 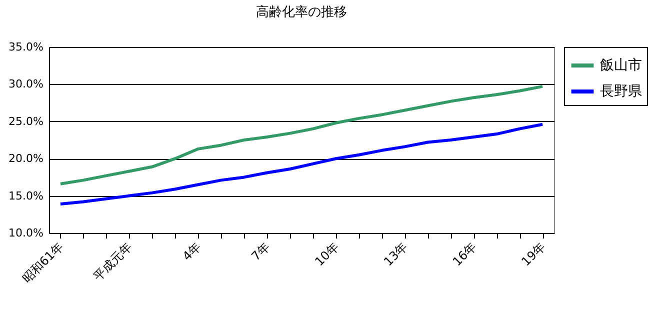 I want to click on x-tick-label: 7年, so click(x=260, y=252).